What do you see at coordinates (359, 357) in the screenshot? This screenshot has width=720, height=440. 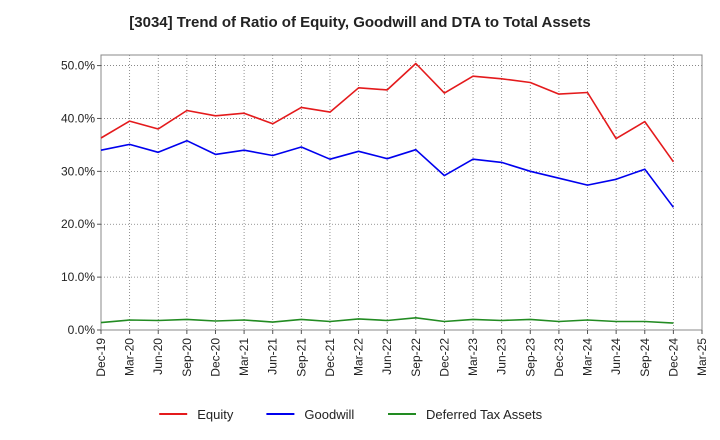 I see `x-tick-label: Mar-22` at bounding box center [359, 357].